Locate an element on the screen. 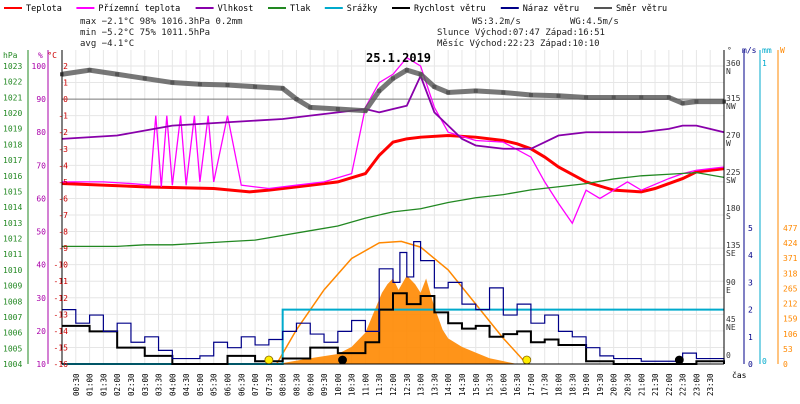  tick-time: 23:00 is located at coordinates (696, 384).